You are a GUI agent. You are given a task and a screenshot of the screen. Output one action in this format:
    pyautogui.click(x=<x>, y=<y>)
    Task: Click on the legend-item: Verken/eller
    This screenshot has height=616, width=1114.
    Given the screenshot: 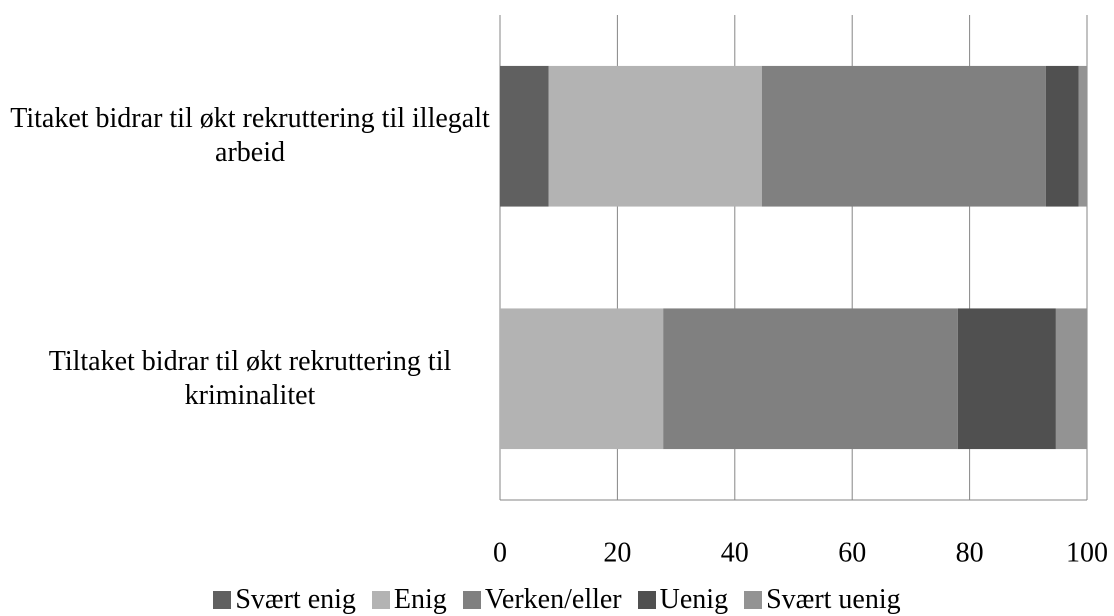 What is the action you would take?
    pyautogui.click(x=542, y=600)
    